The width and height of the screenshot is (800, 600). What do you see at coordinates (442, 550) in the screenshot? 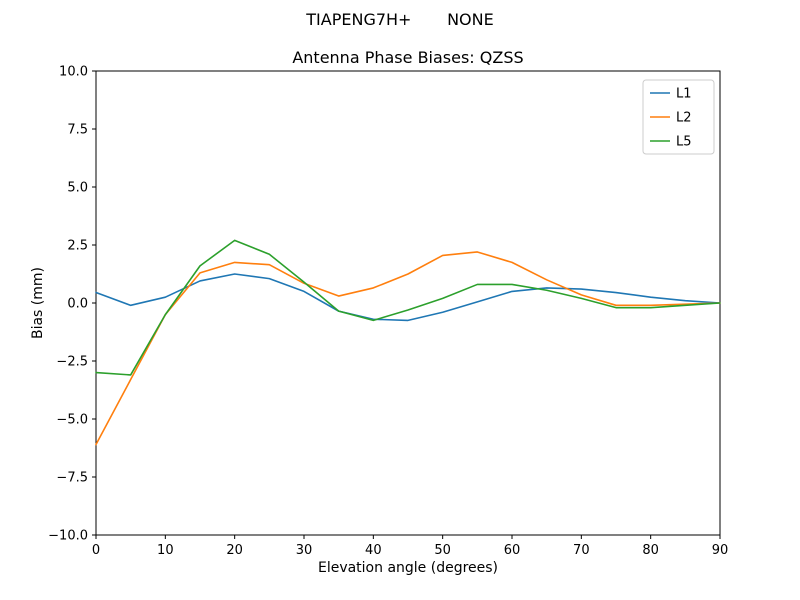
I see `x-tick-label: 50` at bounding box center [442, 550].